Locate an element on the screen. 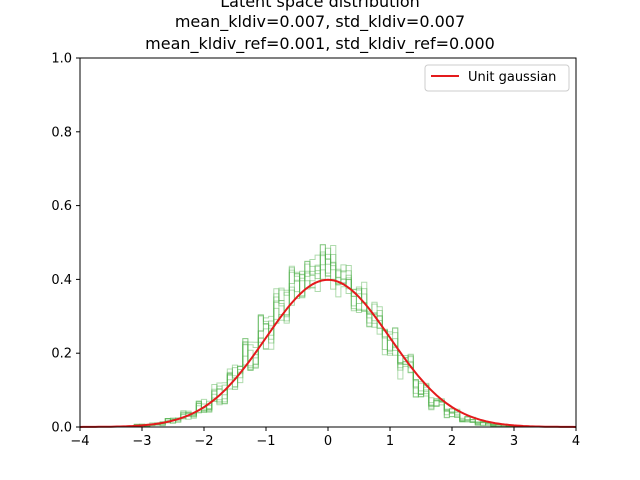  legend-label-unit-gaussian: Unit gaussian is located at coordinates (512, 77).